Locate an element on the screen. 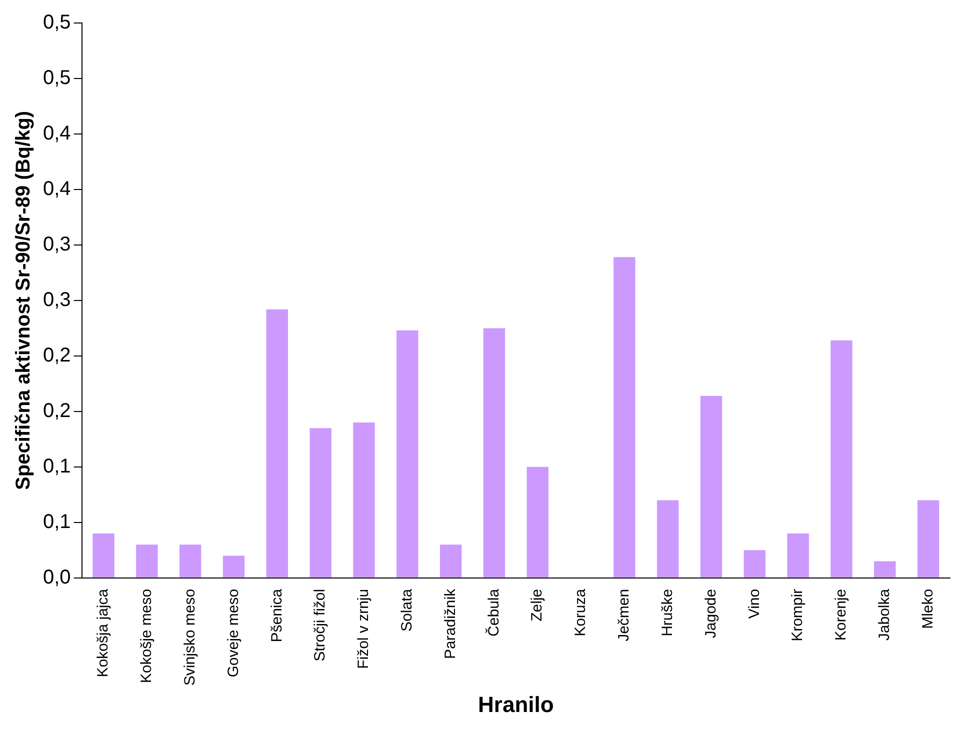 This screenshot has height=731, width=978. x-tick-label: Mleko is located at coordinates (927, 608).